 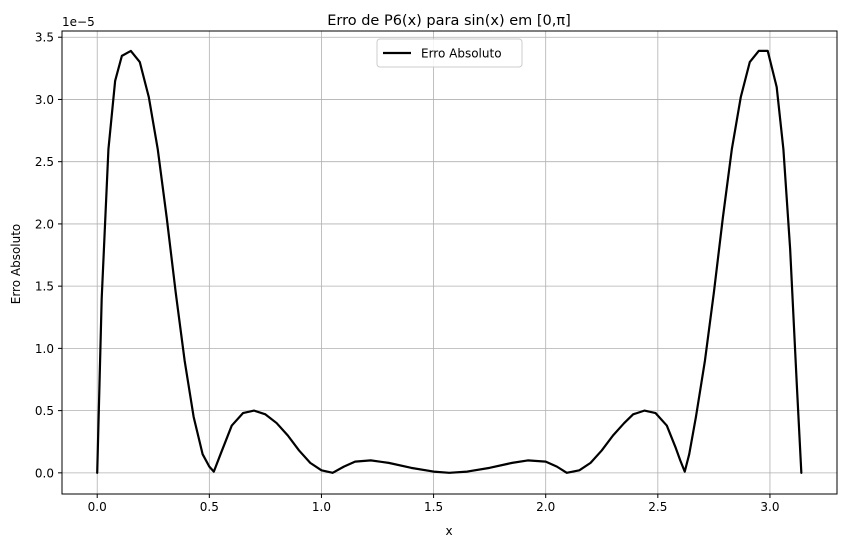 I want to click on legend-label-erro-absoluto: Erro Absoluto, so click(x=461, y=54).